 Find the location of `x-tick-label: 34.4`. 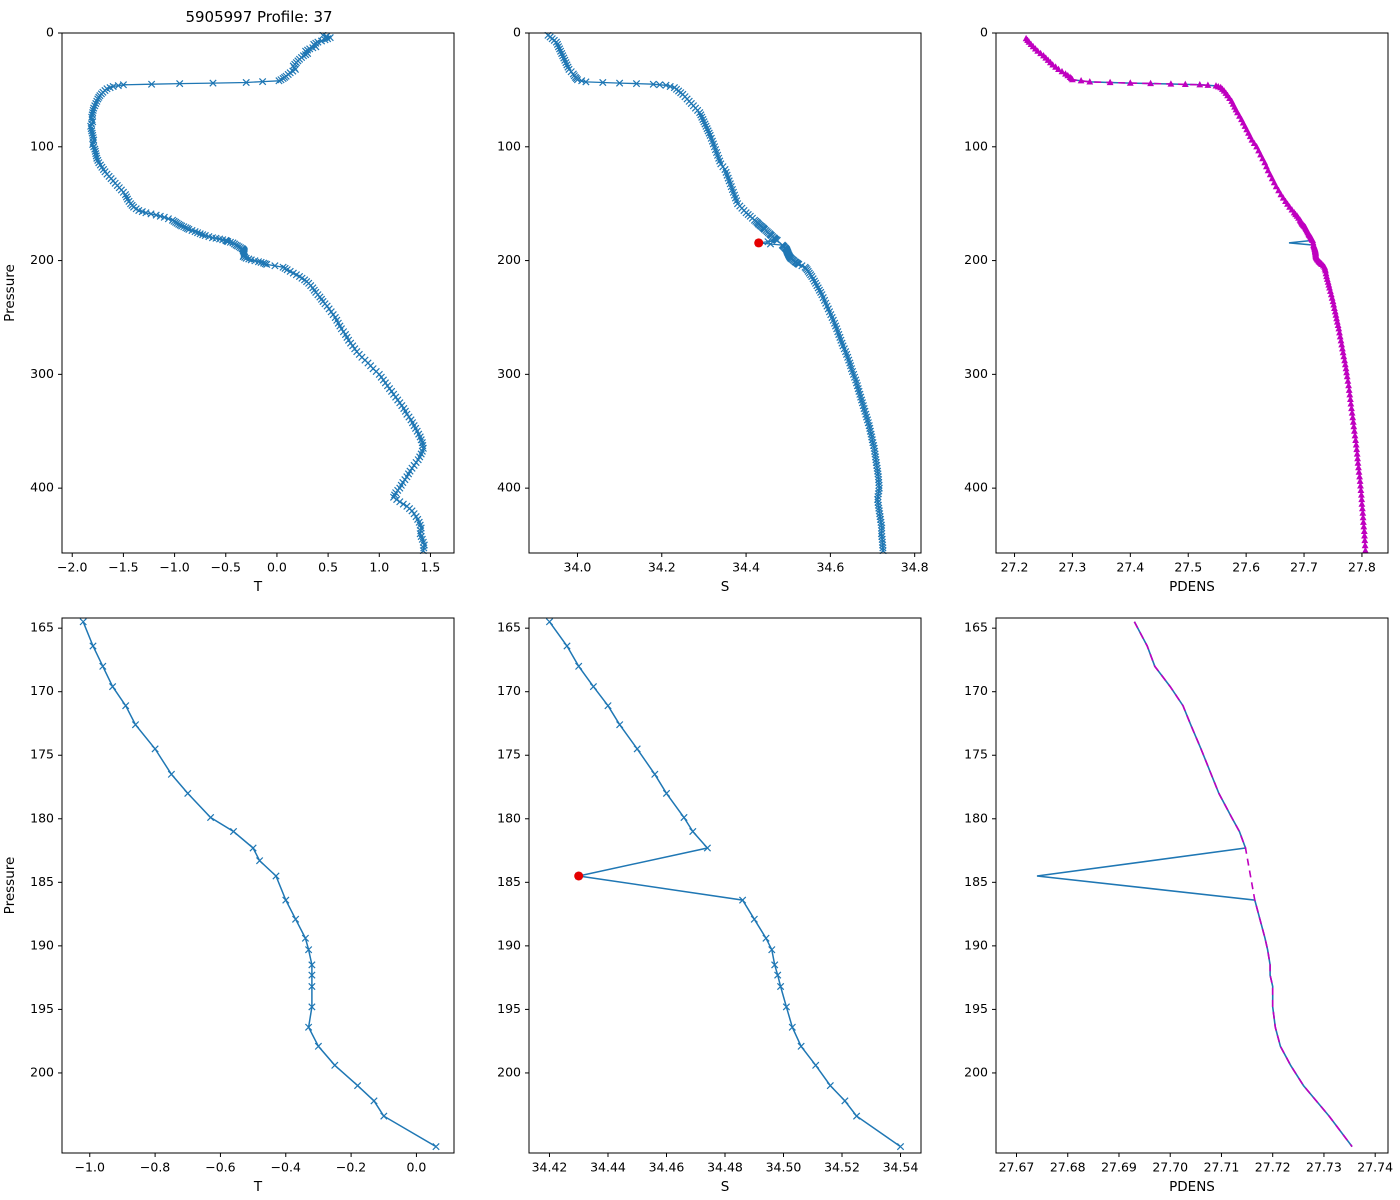

x-tick-label: 34.4 is located at coordinates (746, 567).